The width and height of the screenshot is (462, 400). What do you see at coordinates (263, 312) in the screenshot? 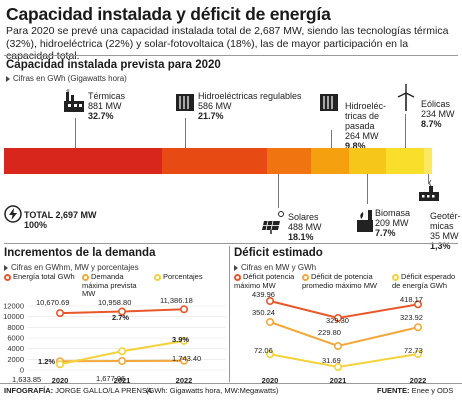
I see `data-label: 350.24` at bounding box center [263, 312].